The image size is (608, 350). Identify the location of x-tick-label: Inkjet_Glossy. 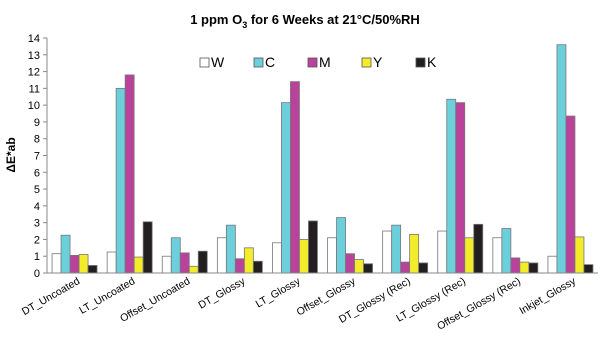
(547, 296).